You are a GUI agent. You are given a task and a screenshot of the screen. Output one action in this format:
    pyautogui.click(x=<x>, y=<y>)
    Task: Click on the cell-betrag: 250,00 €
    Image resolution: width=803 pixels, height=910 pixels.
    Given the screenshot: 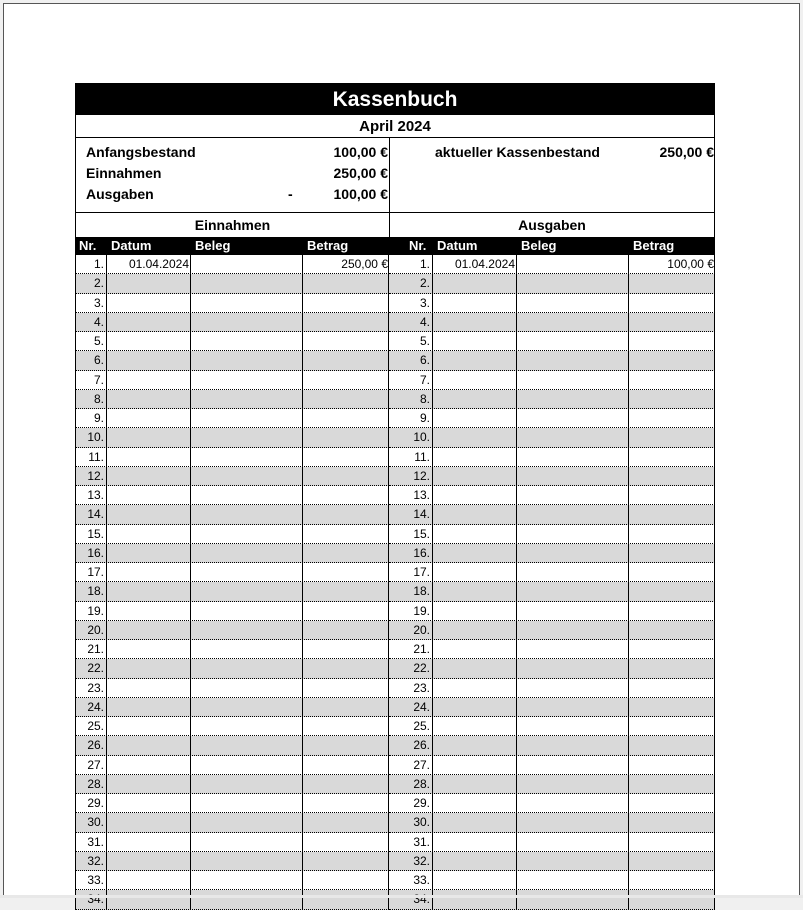 What is the action you would take?
    pyautogui.click(x=346, y=264)
    